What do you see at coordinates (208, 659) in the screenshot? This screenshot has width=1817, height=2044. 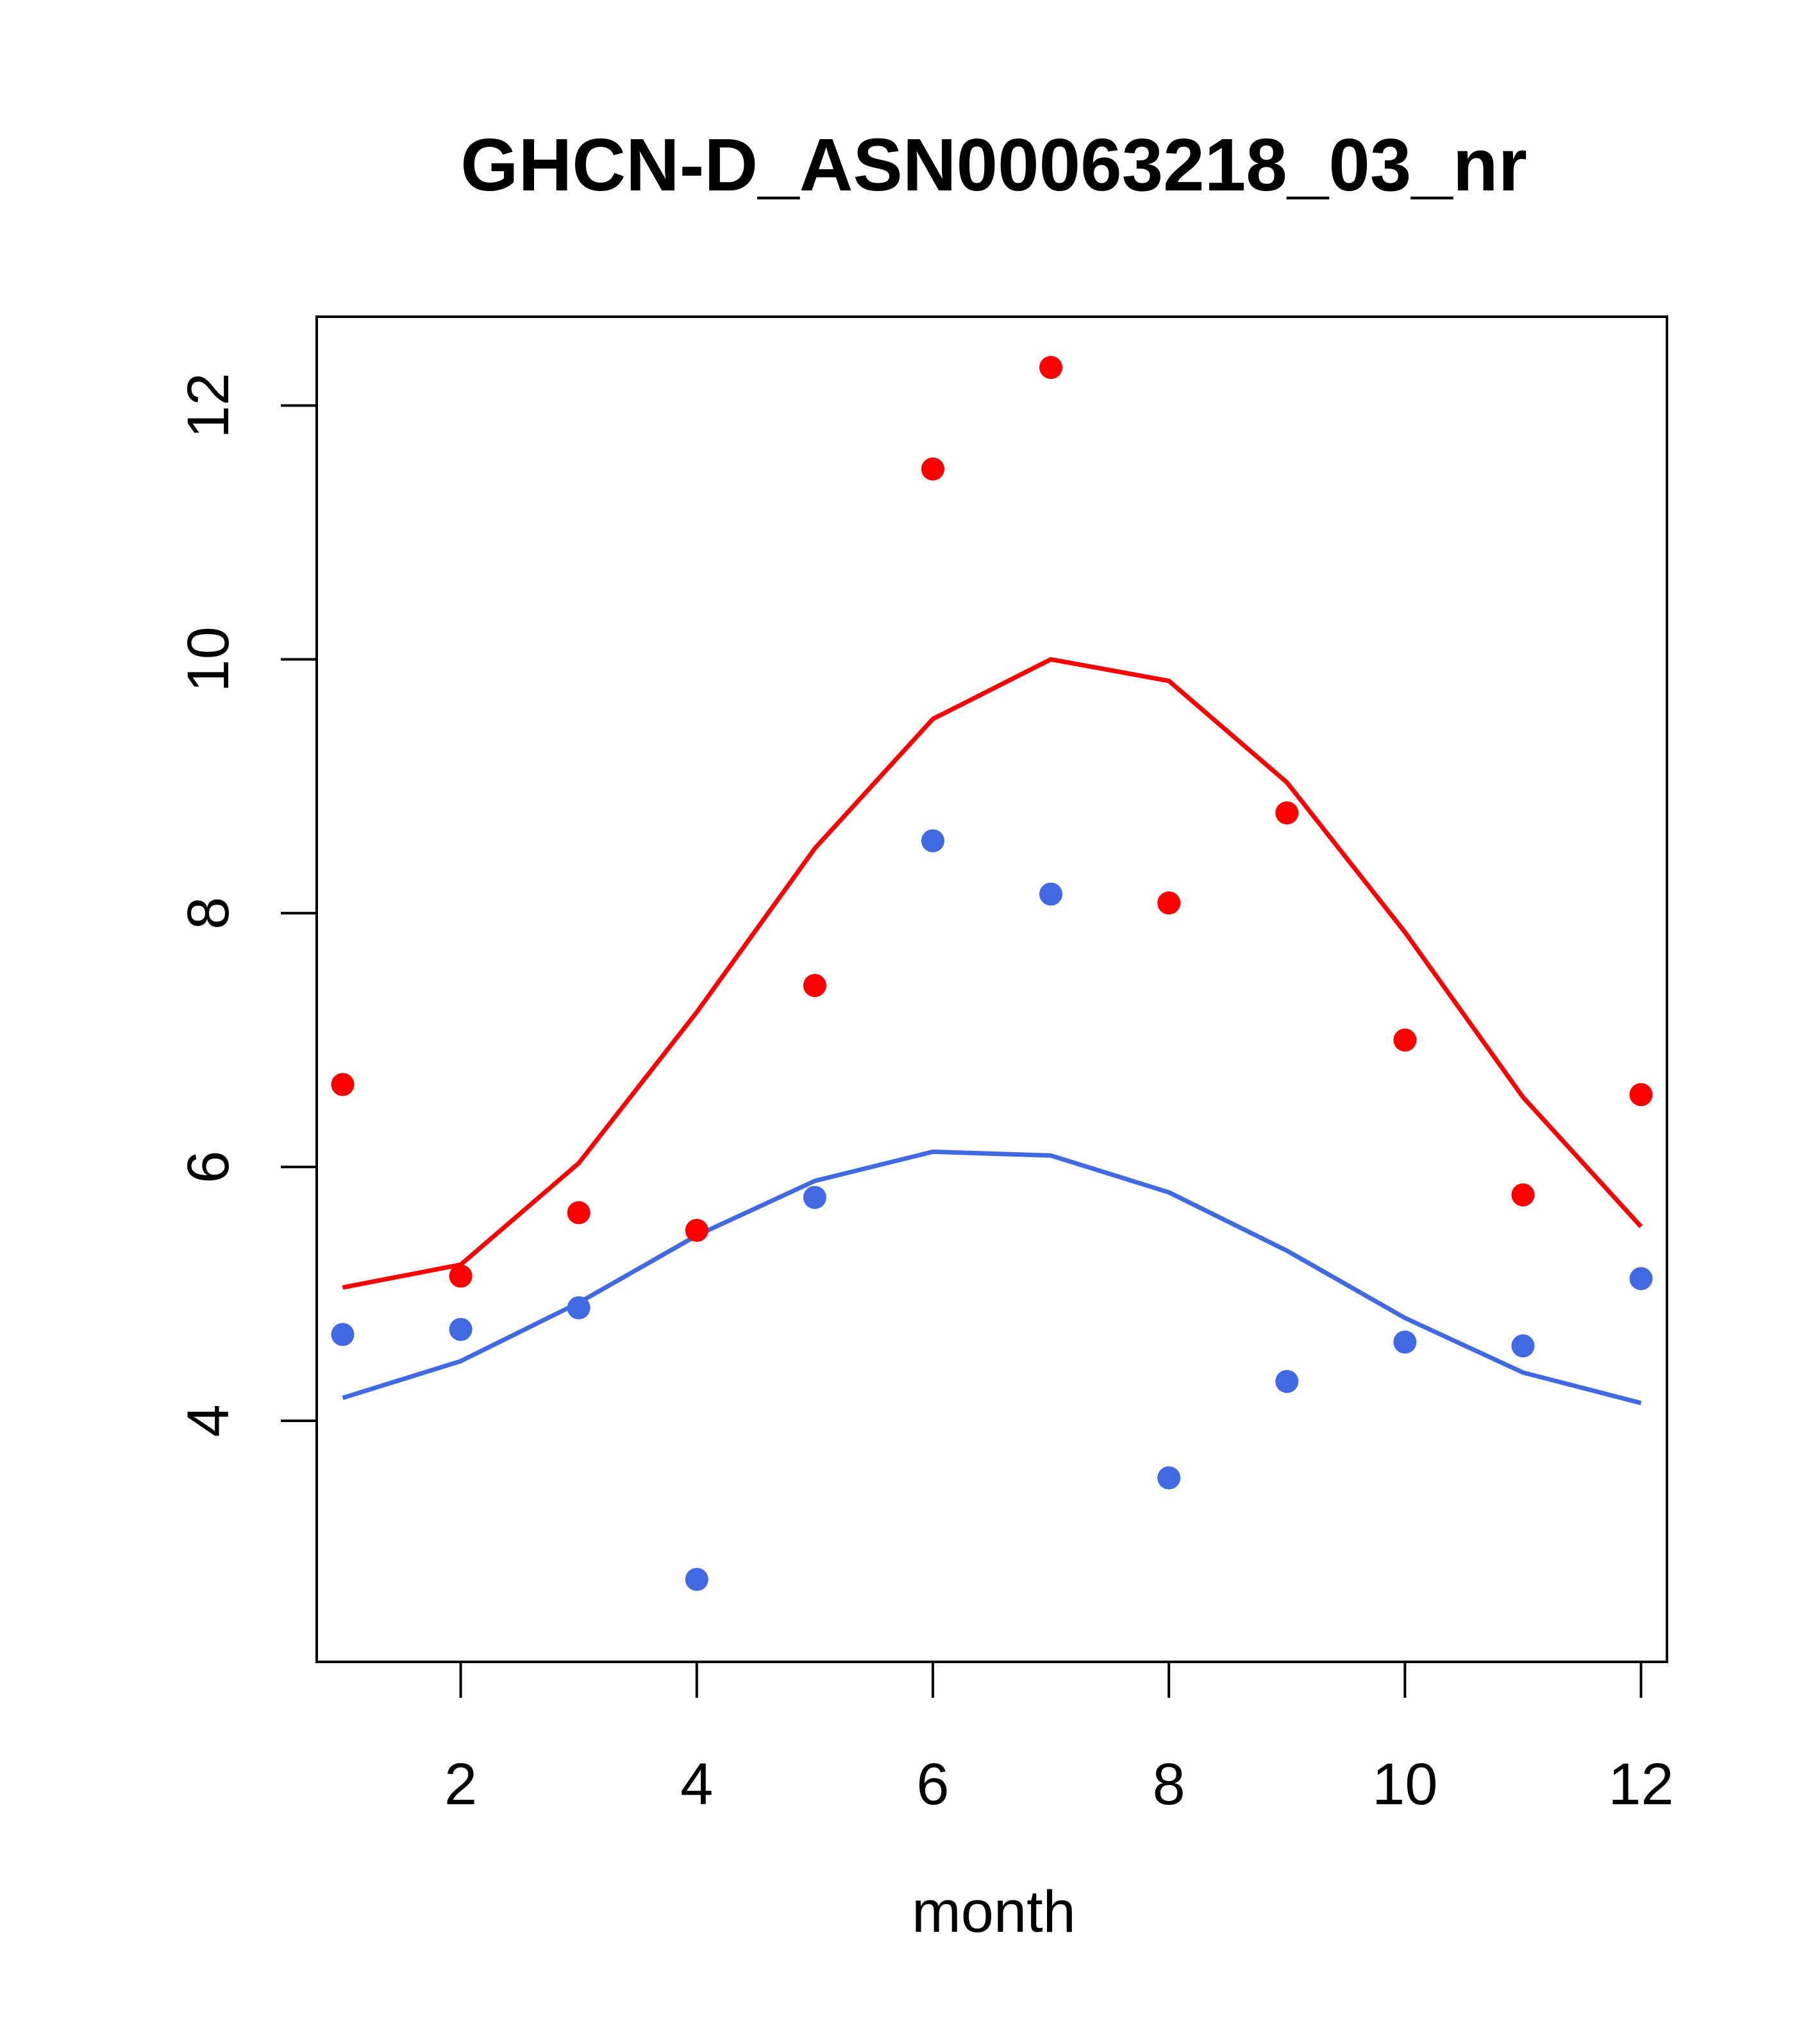 I see `y-tick-label: 10` at bounding box center [208, 659].